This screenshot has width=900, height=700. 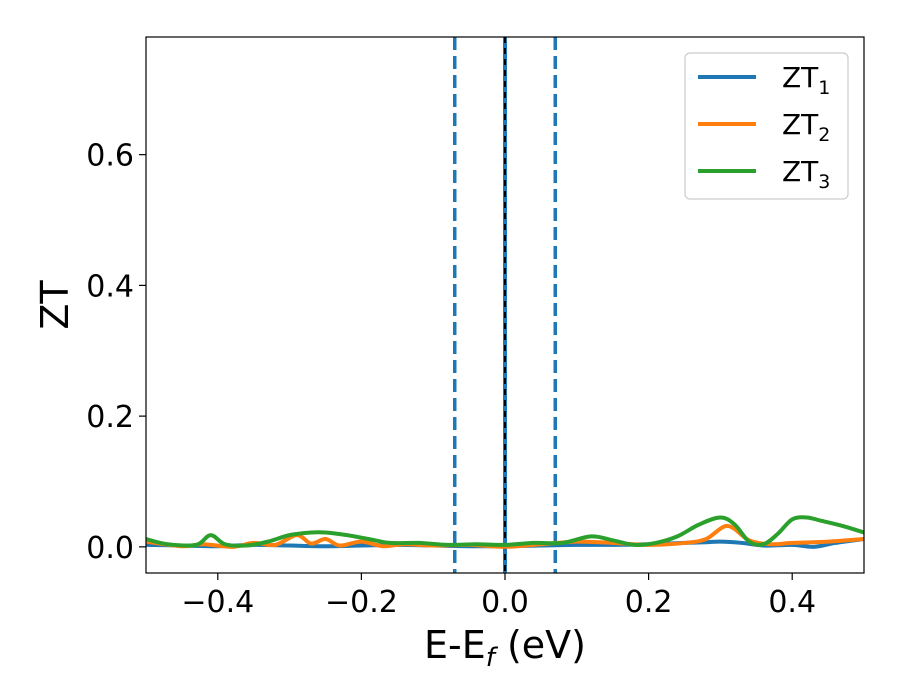 I want to click on legend-box, so click(x=766, y=126).